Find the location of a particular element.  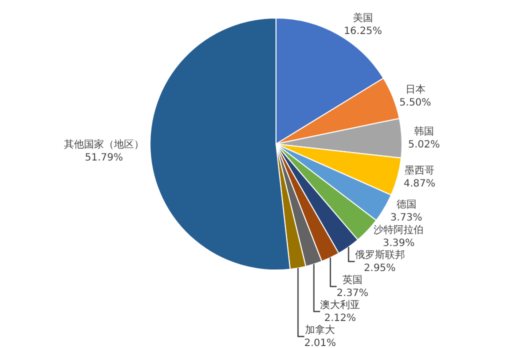

slice-label: 沙特阿拉伯 is located at coordinates (399, 230).